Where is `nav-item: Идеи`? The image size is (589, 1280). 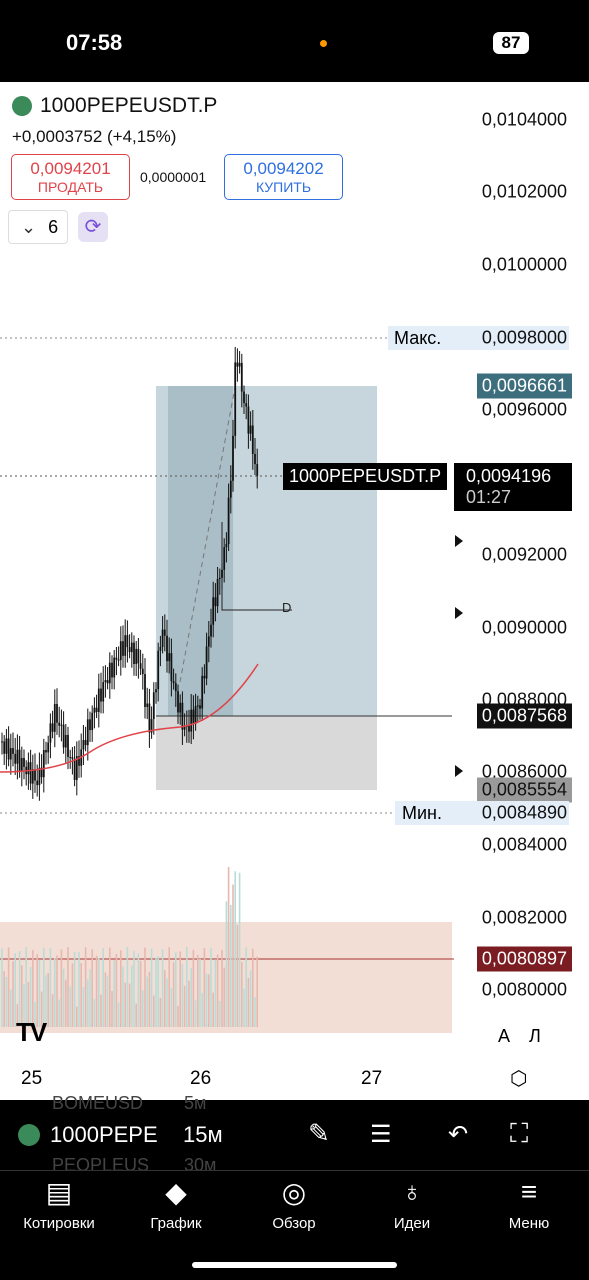
nav-item: Идеи is located at coordinates (412, 1223).